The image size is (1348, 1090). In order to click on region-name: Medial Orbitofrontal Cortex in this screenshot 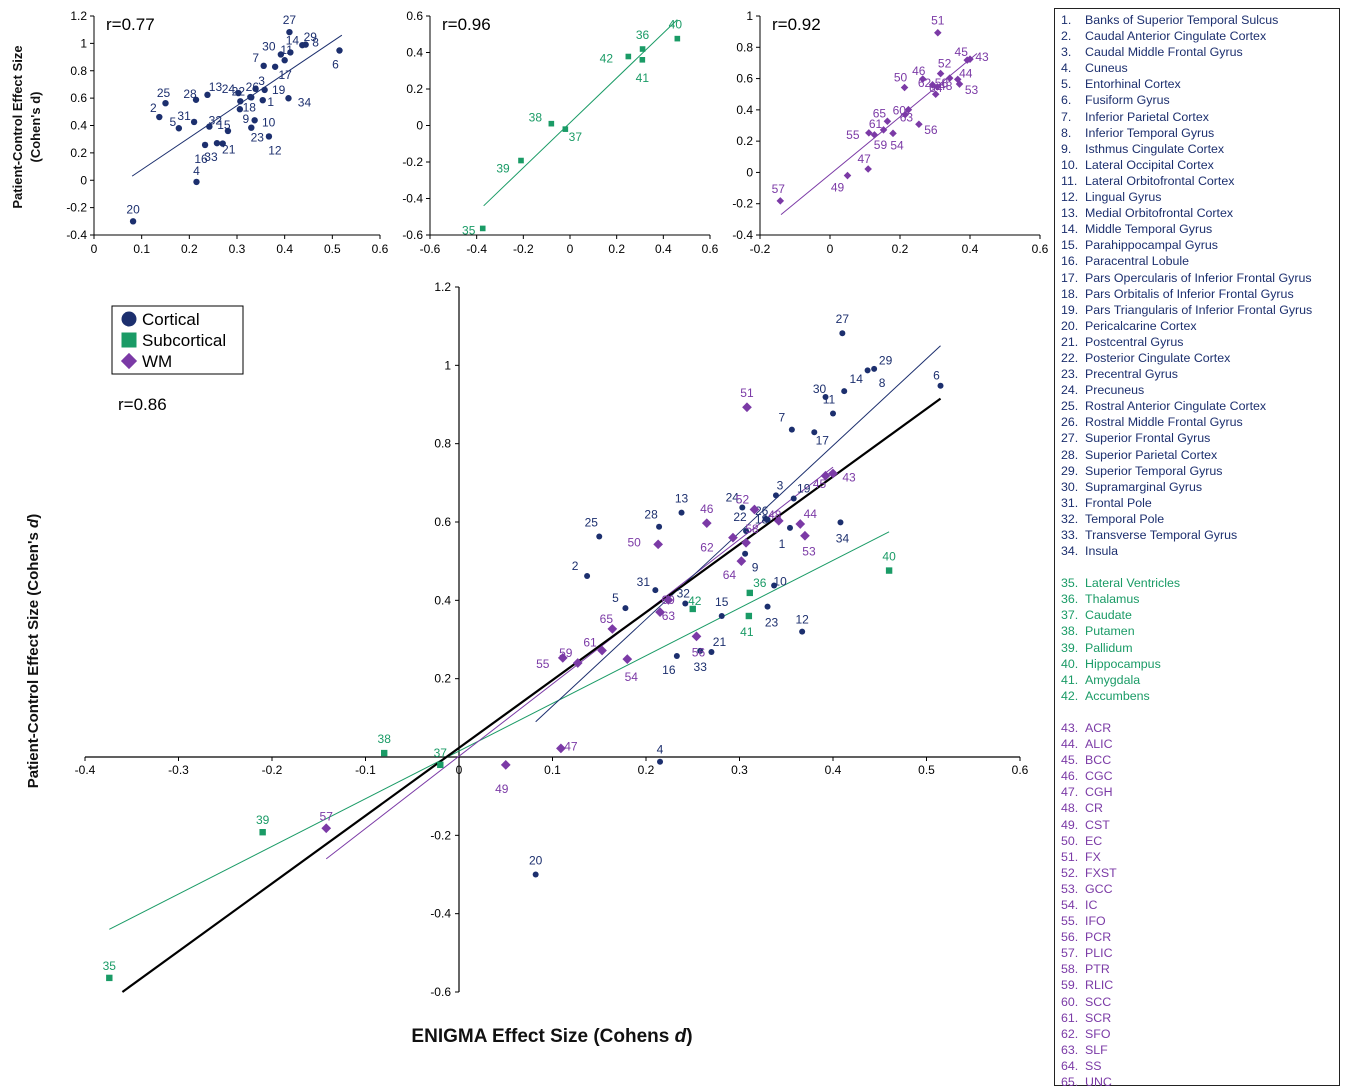, I will do `click(1159, 213)`.